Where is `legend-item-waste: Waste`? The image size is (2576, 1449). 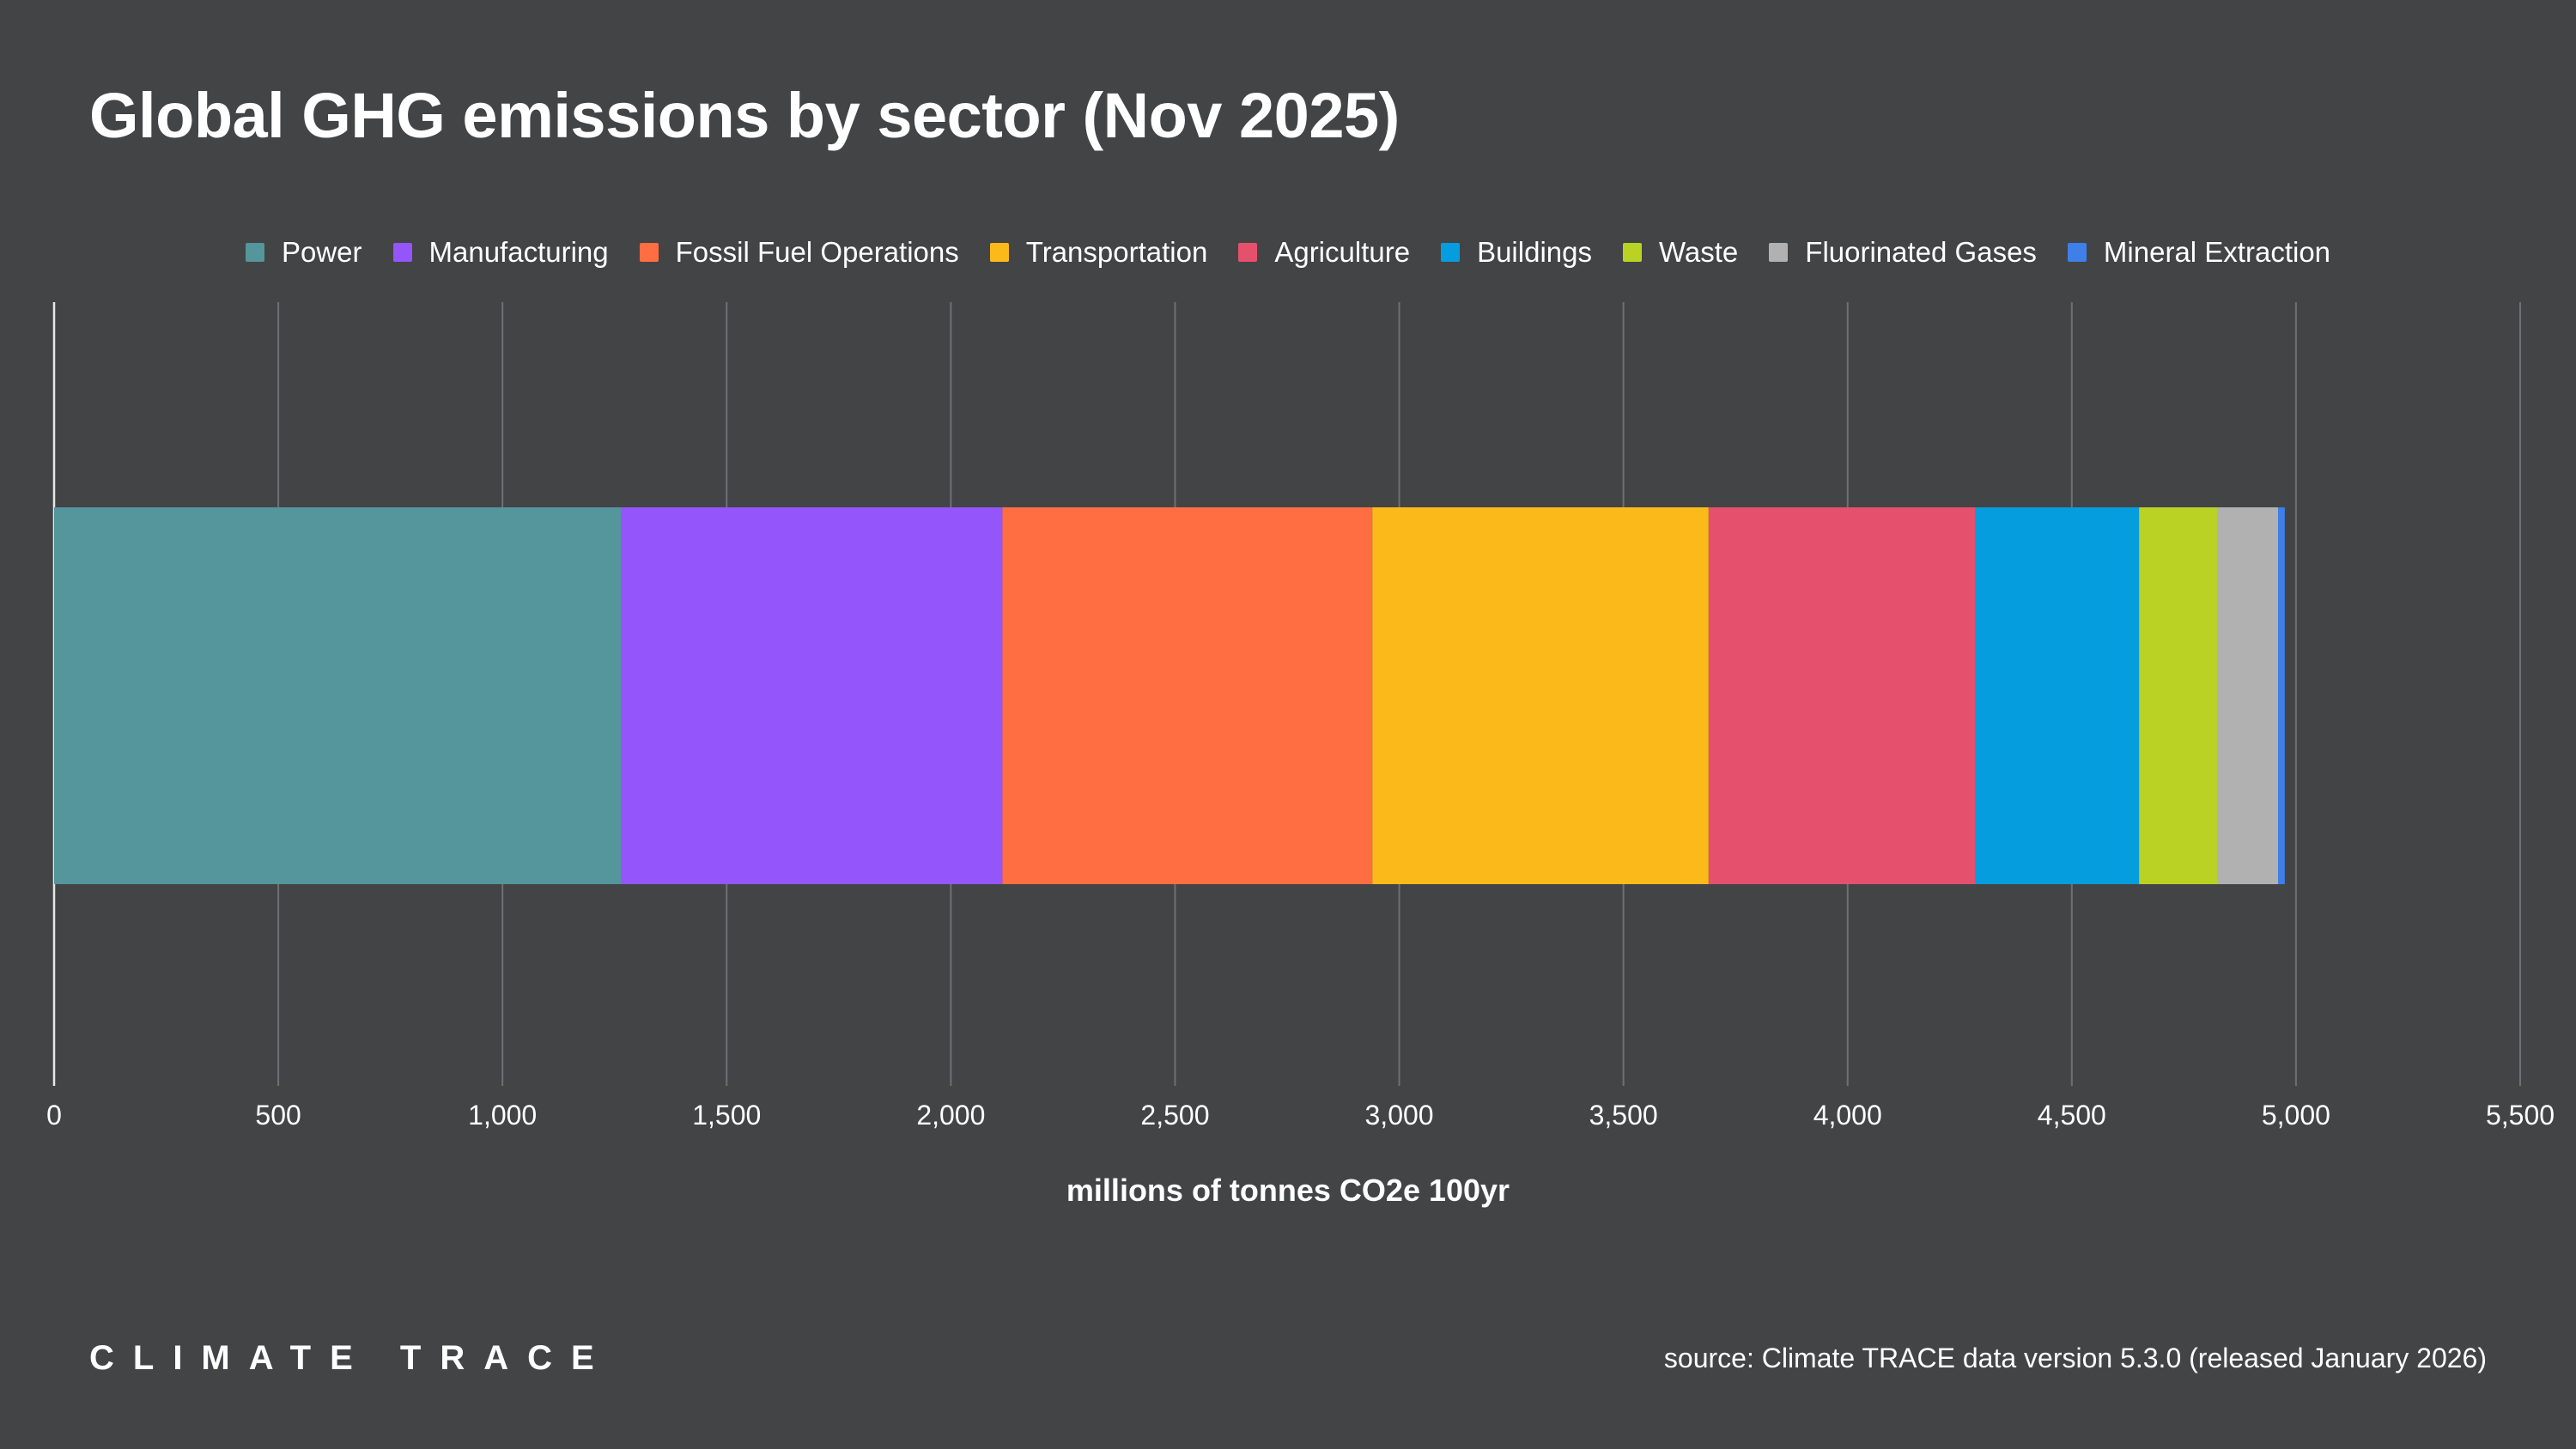 legend-item-waste: Waste is located at coordinates (1681, 252).